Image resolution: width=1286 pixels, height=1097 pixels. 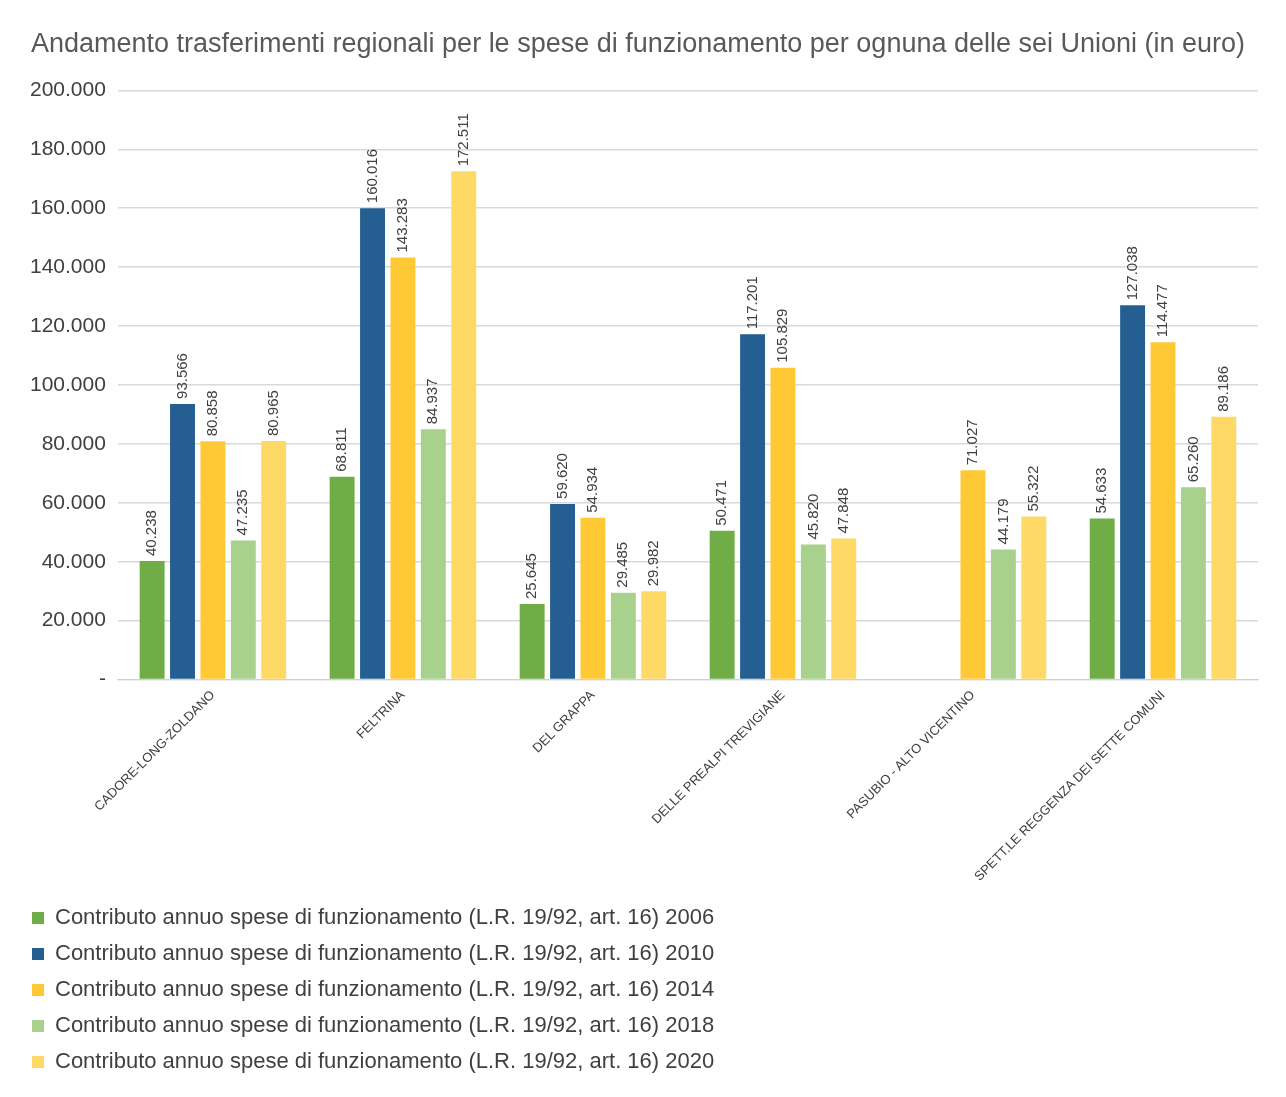 I want to click on y-tick-label: -, so click(x=102, y=678).